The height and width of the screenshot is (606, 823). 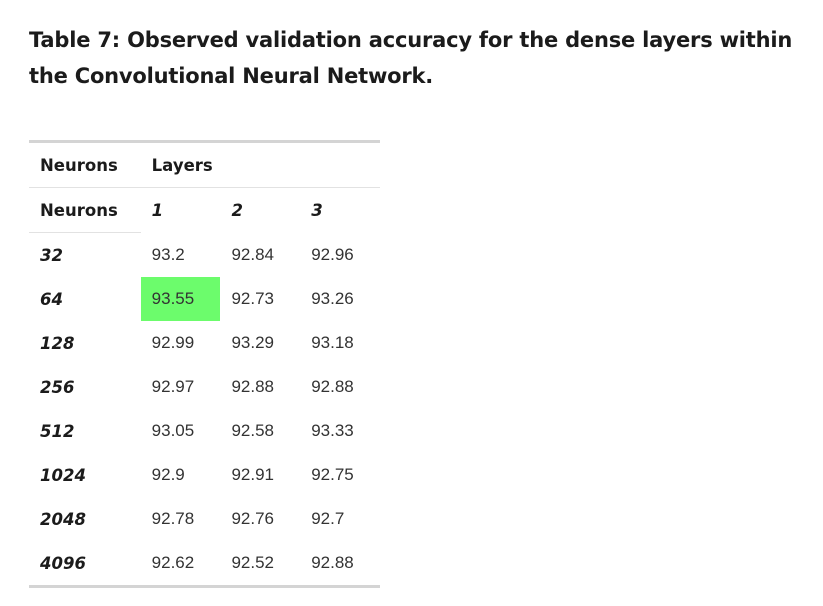 What do you see at coordinates (252, 298) in the screenshot?
I see `accuracy-cell: 92.73` at bounding box center [252, 298].